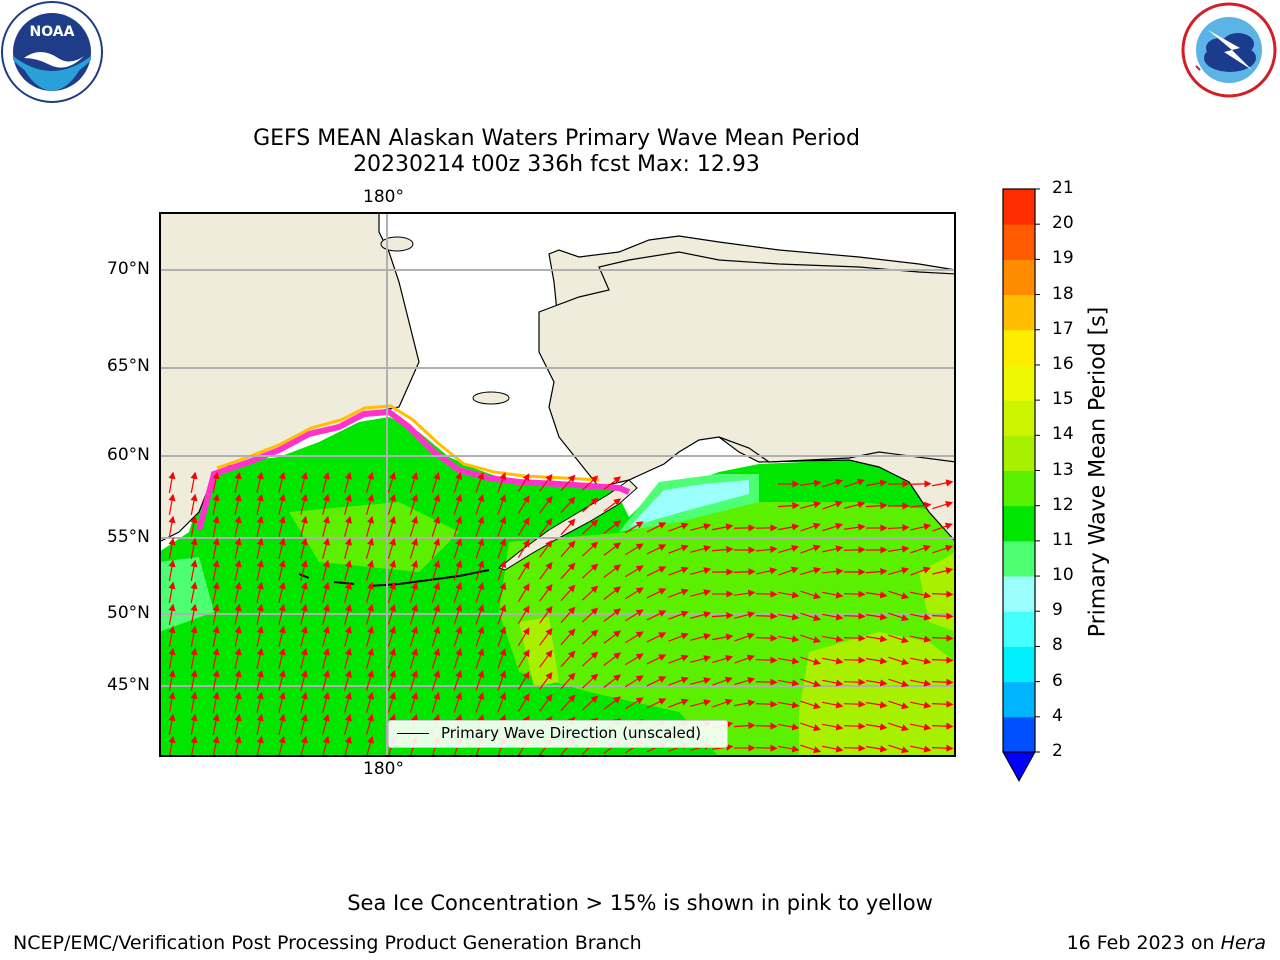 The image size is (1280, 960). What do you see at coordinates (558, 734) in the screenshot?
I see `vector-legend: Primary Wave Direction (unscaled)` at bounding box center [558, 734].